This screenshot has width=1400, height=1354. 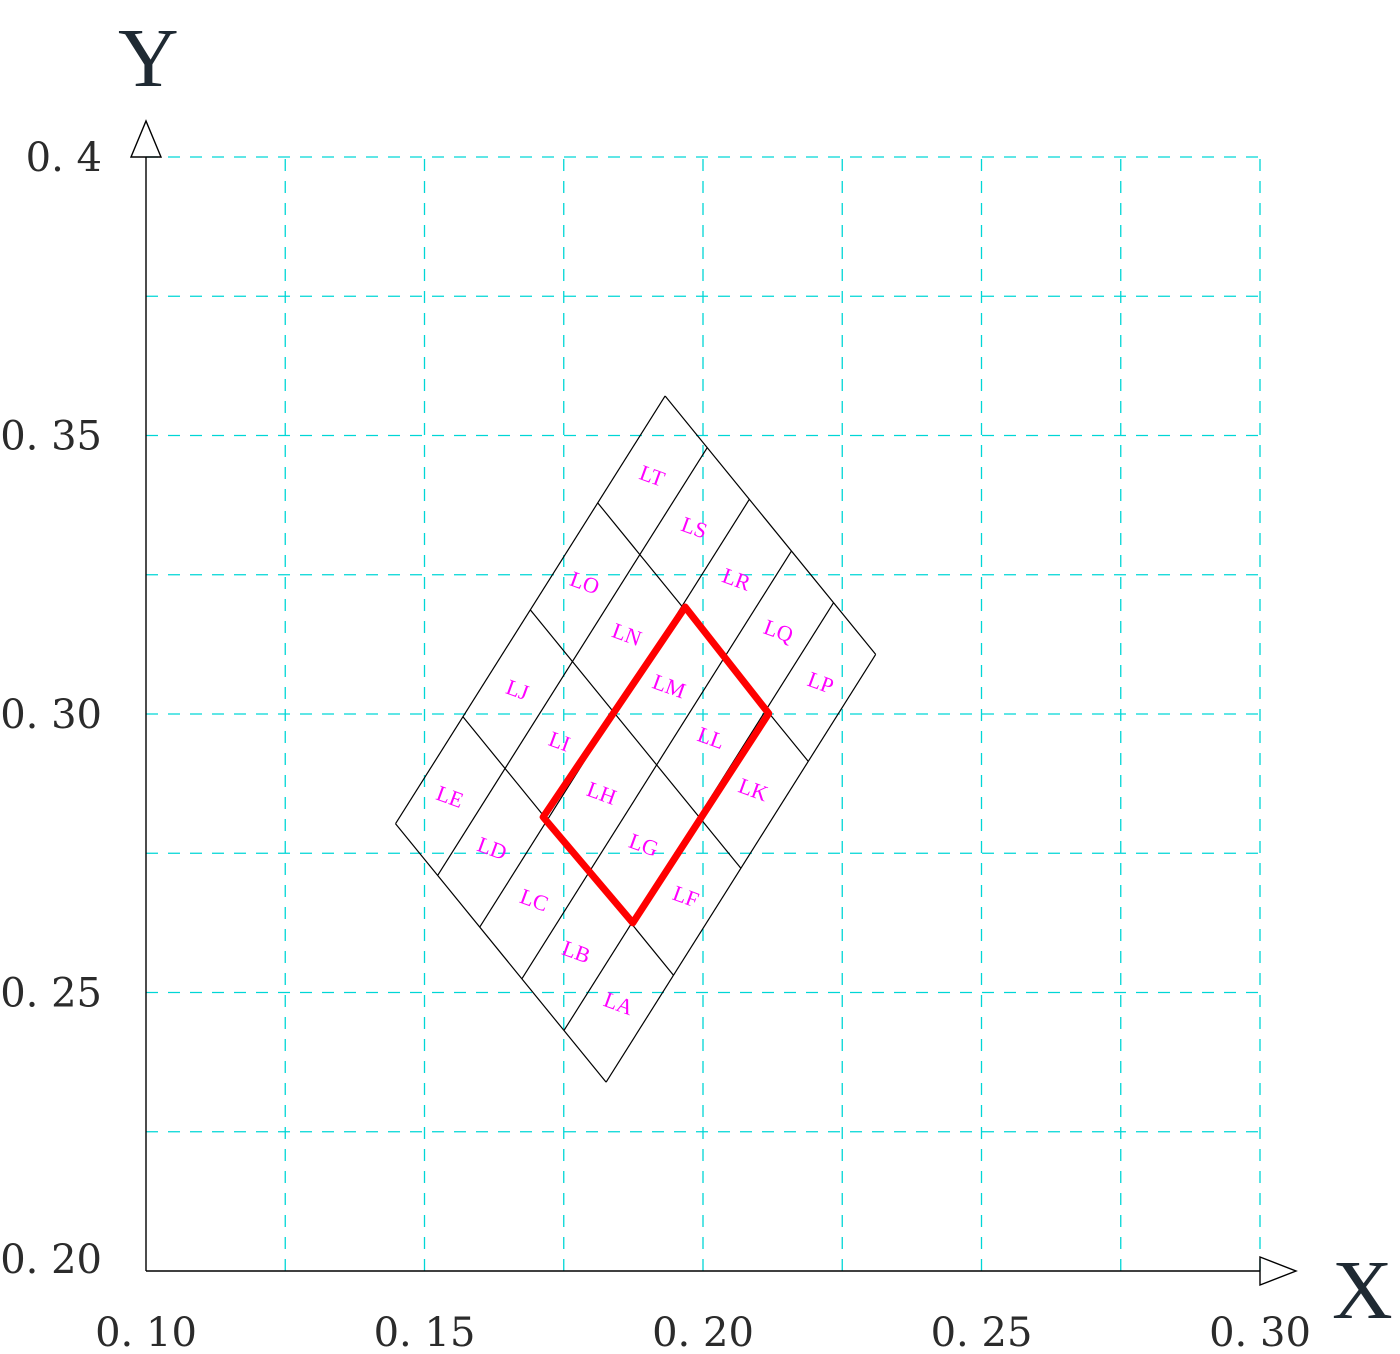 I want to click on bin-label: LN, so click(x=627, y=635).